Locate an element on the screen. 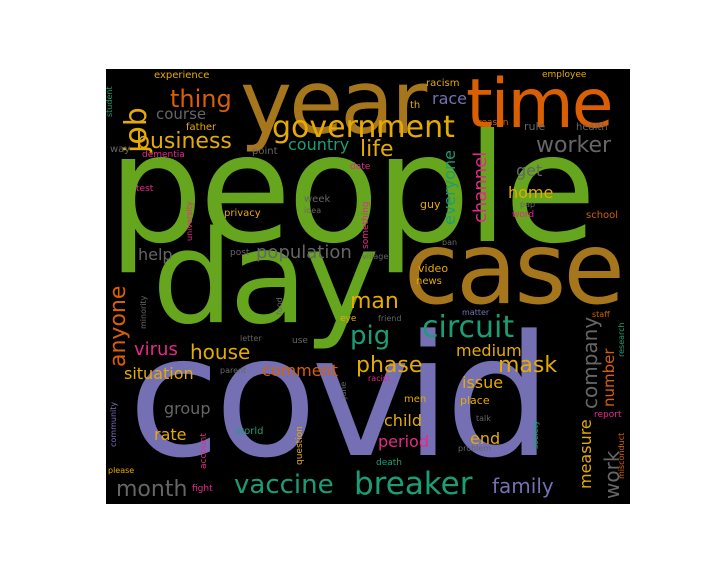 This screenshot has width=720, height=576. word-dementia: dementia is located at coordinates (163, 155).